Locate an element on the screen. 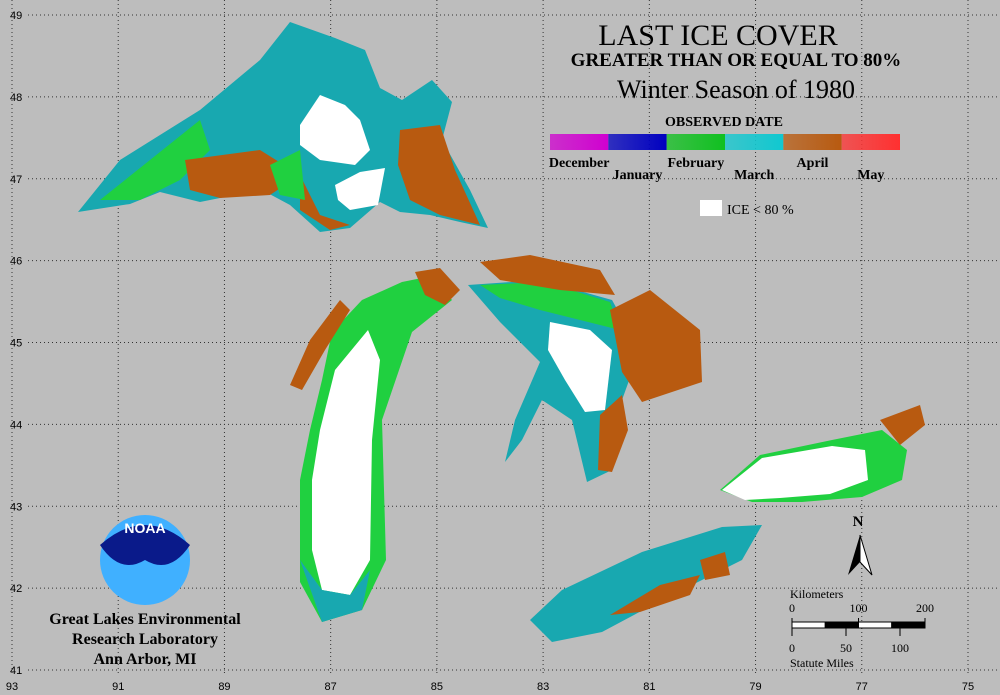  north-channel is located at coordinates (547, 275).